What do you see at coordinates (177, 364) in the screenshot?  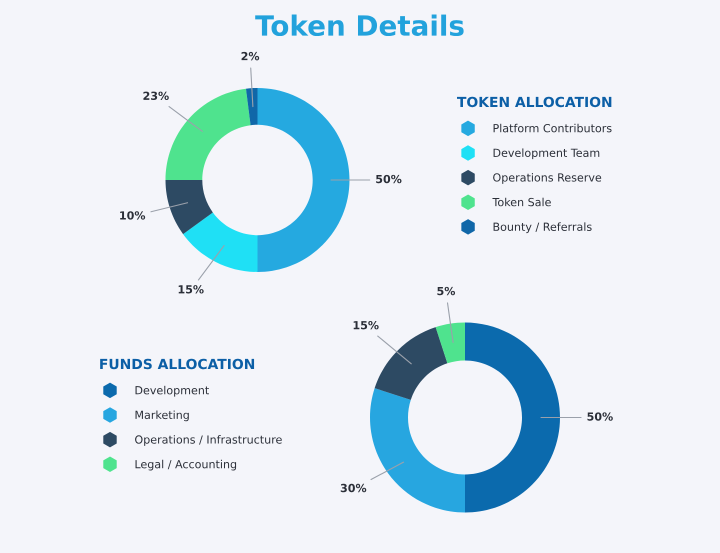 I see `legend-title: FUNDS ALLOCATION` at bounding box center [177, 364].